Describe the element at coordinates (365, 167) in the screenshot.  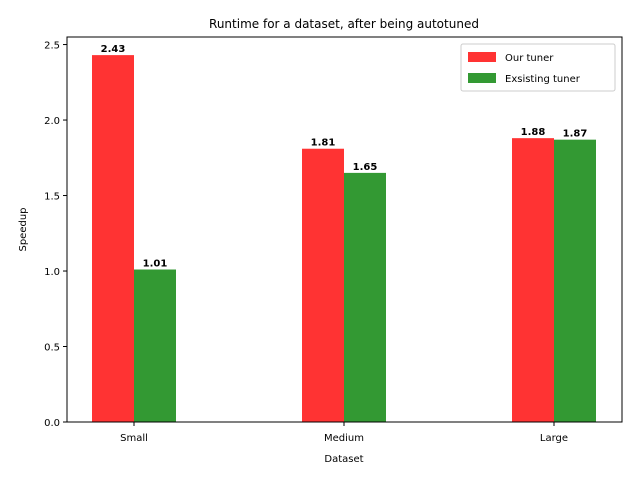
I see `bar-value-label: 1.65` at that location.